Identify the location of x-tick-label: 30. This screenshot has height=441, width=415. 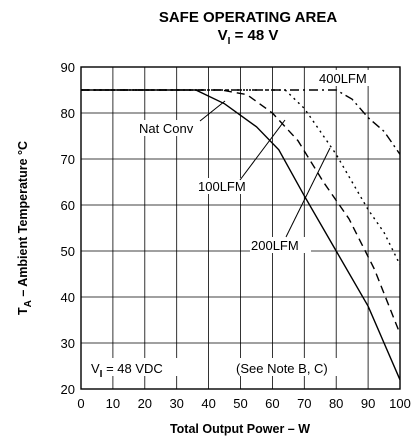
(176, 403).